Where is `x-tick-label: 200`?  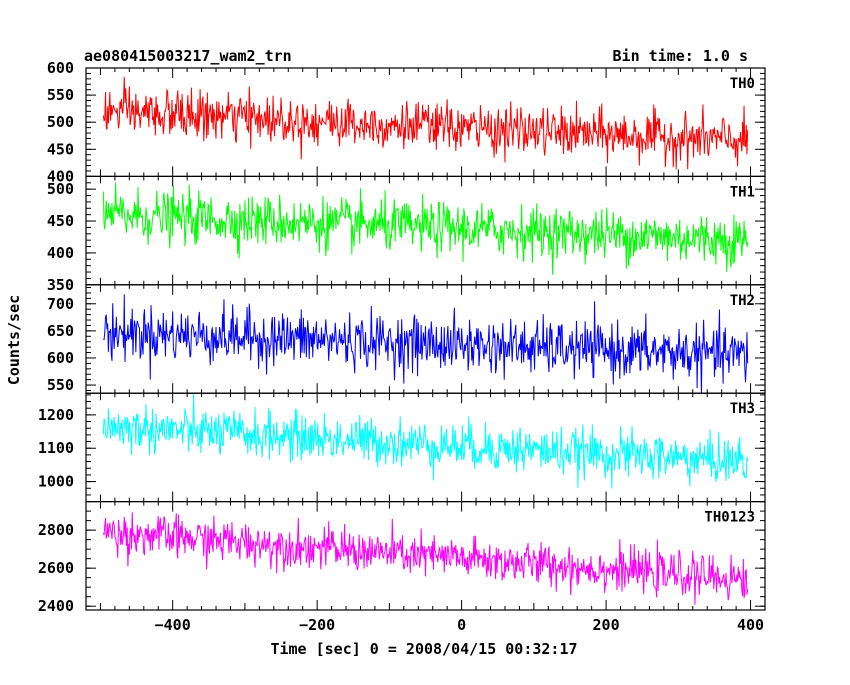 x-tick-label: 200 is located at coordinates (606, 625).